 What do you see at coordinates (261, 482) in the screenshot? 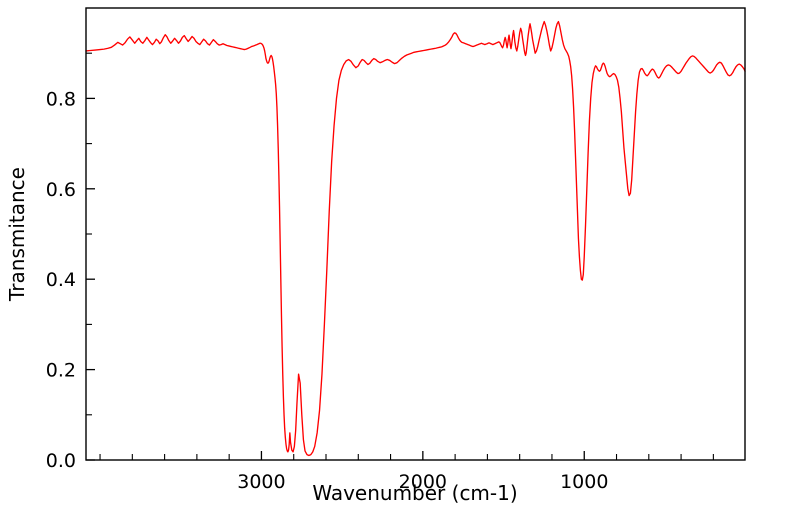
I see `x-tick-label: 3000` at bounding box center [261, 482].